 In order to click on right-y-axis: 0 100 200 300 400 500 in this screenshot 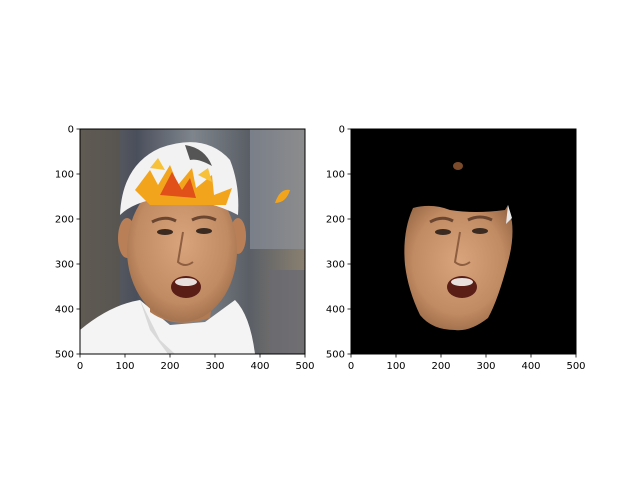, I will do `click(338, 243)`.